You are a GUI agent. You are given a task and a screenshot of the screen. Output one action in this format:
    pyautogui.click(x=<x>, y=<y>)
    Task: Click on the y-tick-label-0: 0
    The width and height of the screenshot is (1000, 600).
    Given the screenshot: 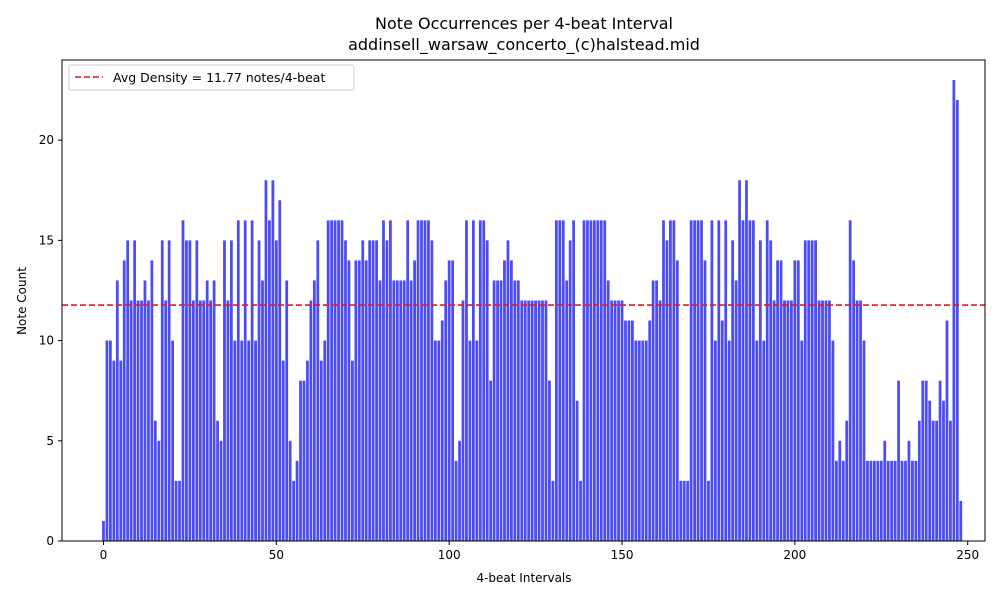 What is the action you would take?
    pyautogui.click(x=50, y=541)
    